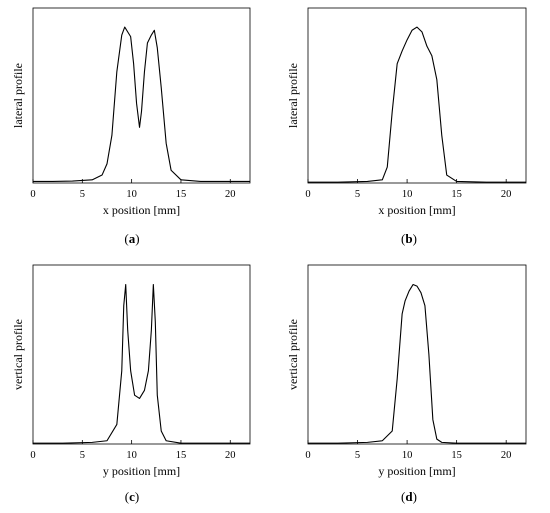 The height and width of the screenshot is (513, 550). What do you see at coordinates (417, 363) in the screenshot?
I see `panel-d-series-line` at bounding box center [417, 363].